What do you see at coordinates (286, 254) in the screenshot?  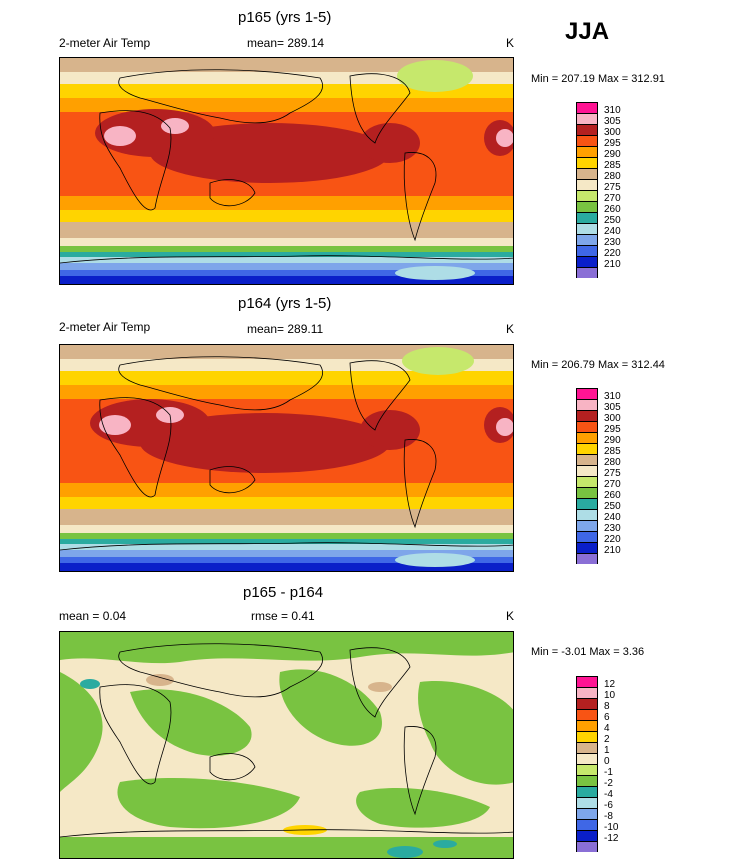 I see `map-1-band-s260` at bounding box center [286, 254].